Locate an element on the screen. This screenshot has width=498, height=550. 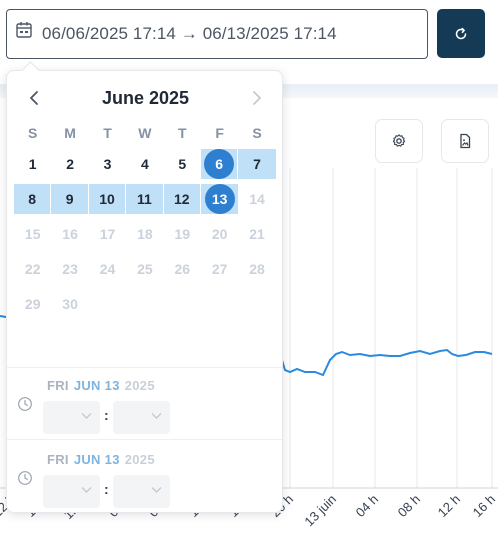
start-month-day: JUN 13 is located at coordinates (96, 385).